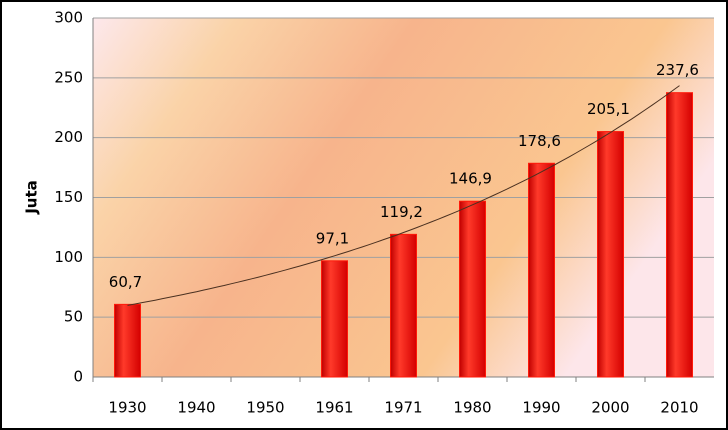 Image resolution: width=728 pixels, height=430 pixels. Describe the element at coordinates (401, 212) in the screenshot. I see `value-label: 119,2` at that location.